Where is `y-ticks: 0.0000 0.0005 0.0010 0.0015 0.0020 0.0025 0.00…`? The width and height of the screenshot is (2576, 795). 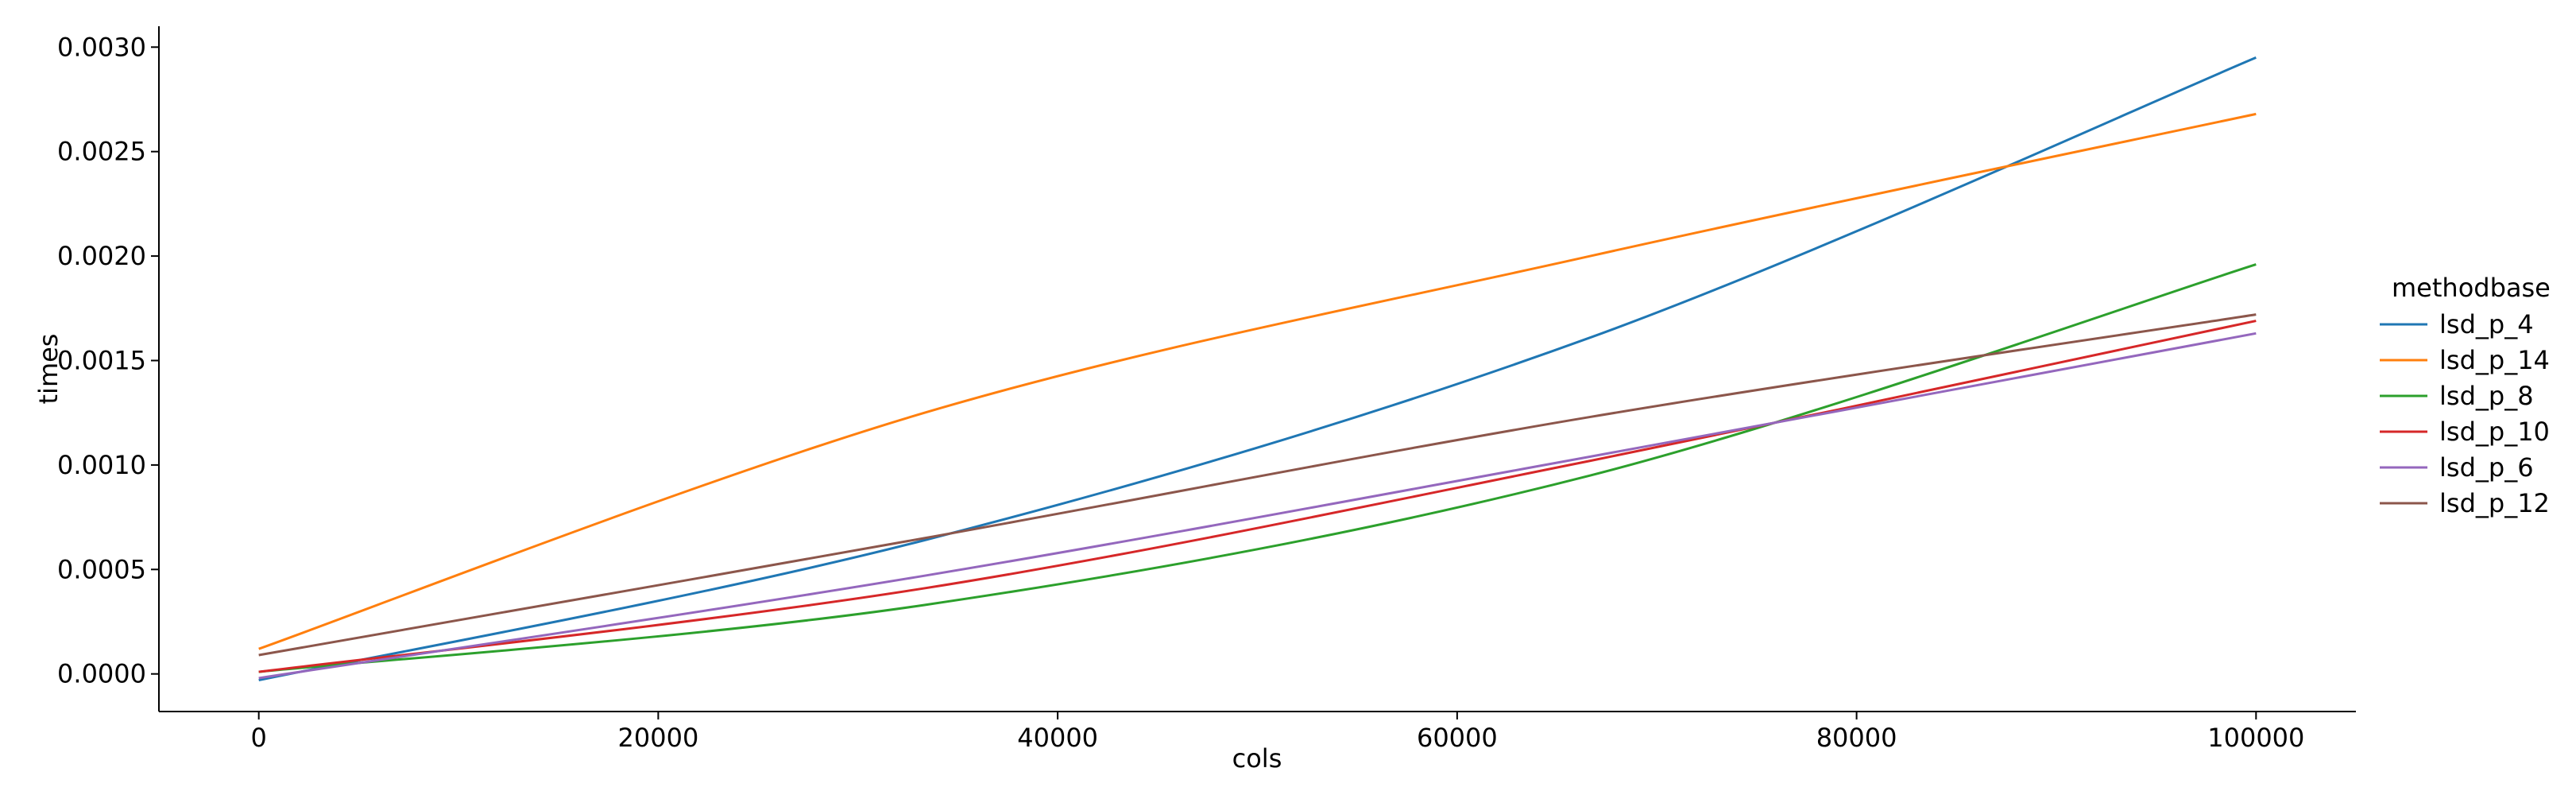
y-ticks: 0.0000 0.0005 0.0010 0.0015 0.0020 0.0025 0.00… is located at coordinates (108, 360).